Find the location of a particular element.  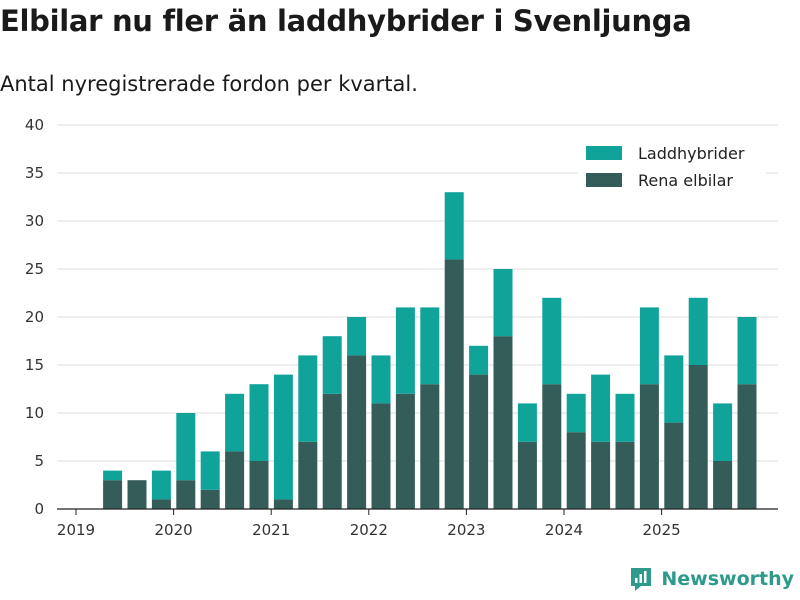

bar-laddhybrider-2023Q4 is located at coordinates (552, 341).